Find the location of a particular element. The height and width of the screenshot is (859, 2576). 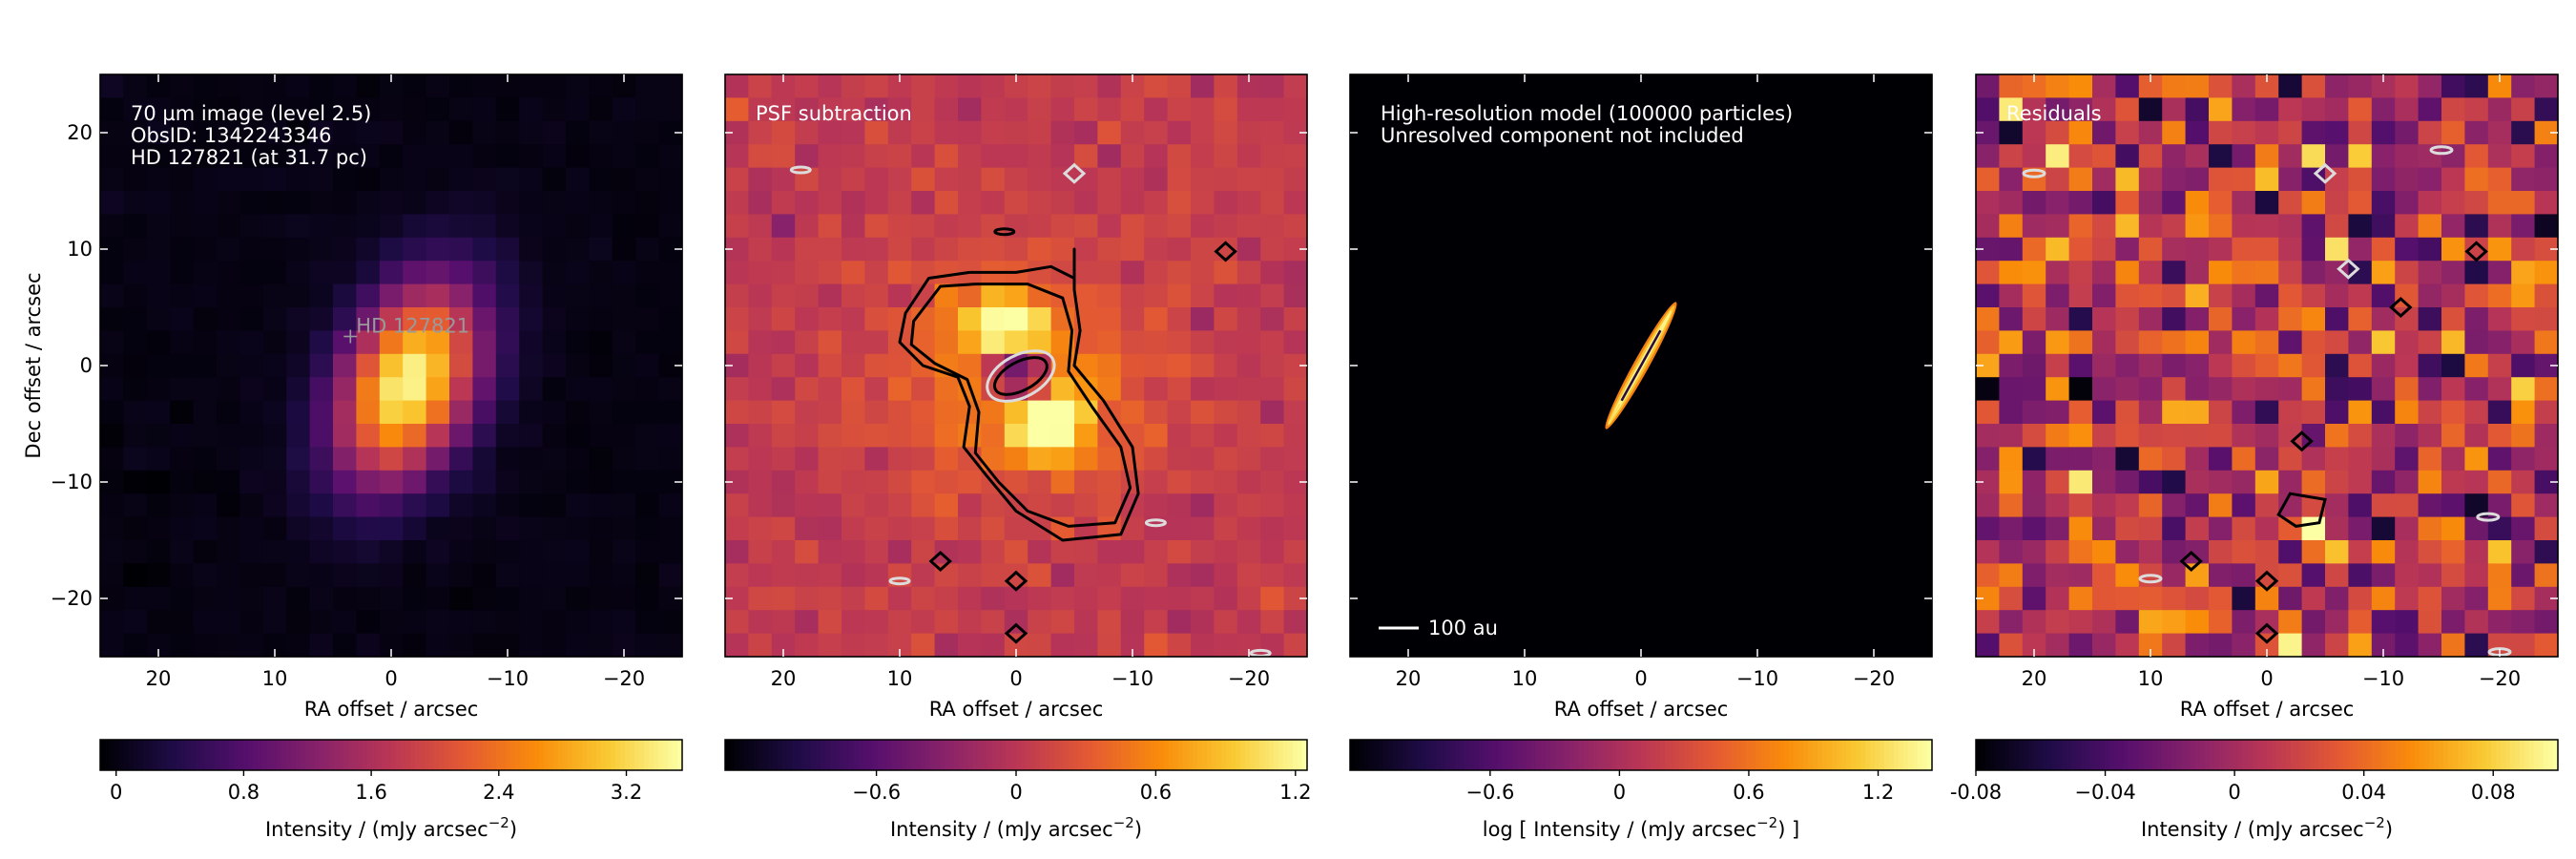

scale-bar-label: 100 au is located at coordinates (1463, 628).